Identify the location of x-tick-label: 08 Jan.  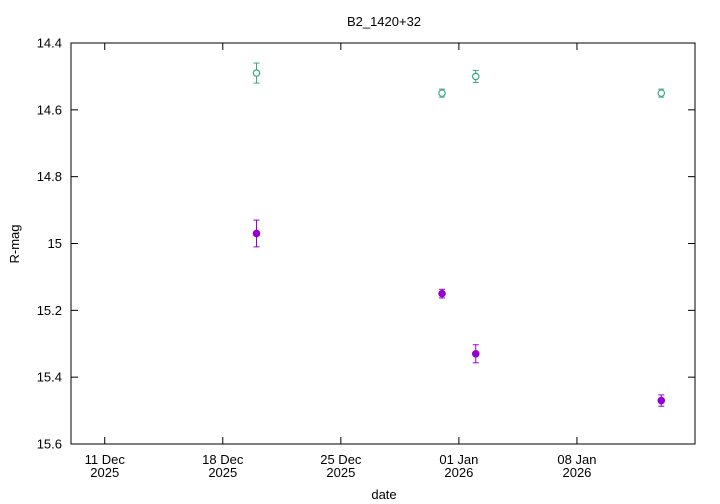
(576, 459).